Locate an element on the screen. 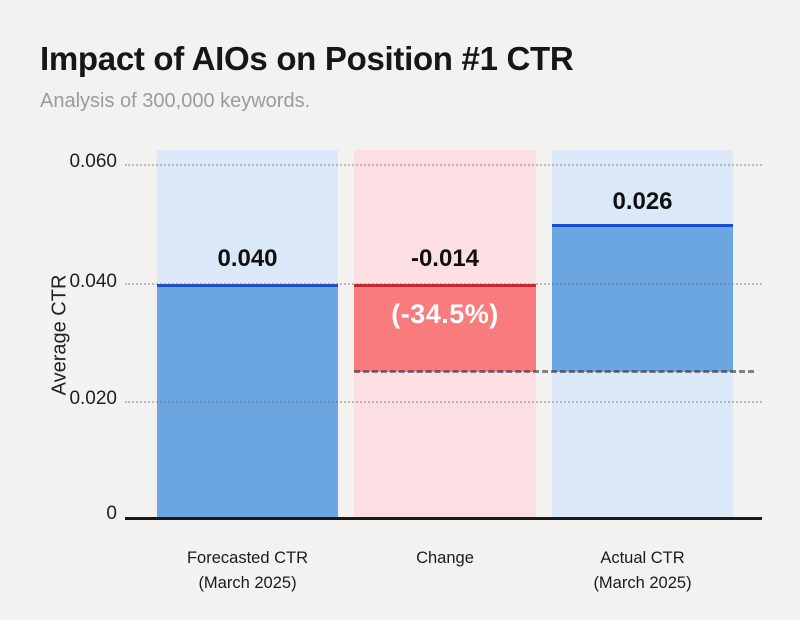 The image size is (800, 620). x-axis-line is located at coordinates (443, 518).